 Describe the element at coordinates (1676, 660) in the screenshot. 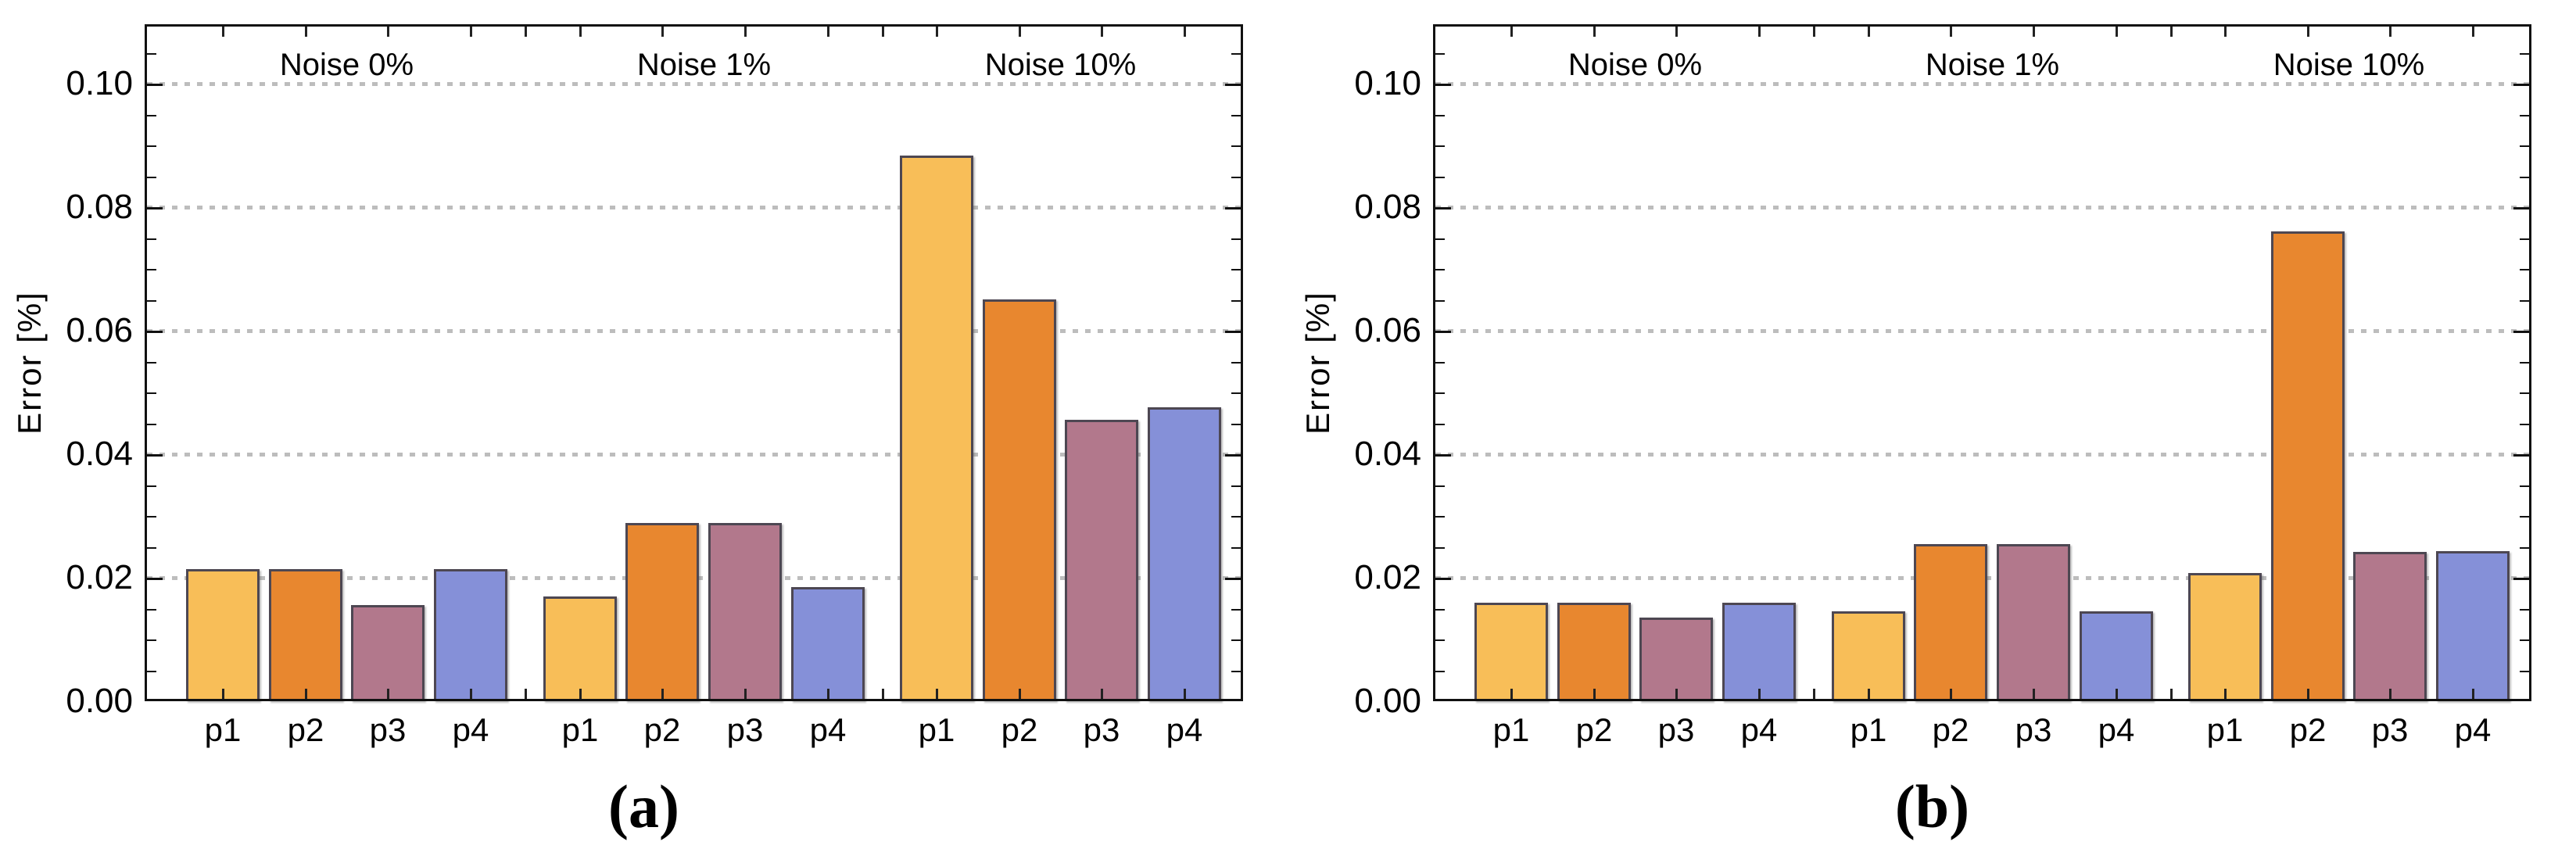

I see `bar-p3-group0` at that location.